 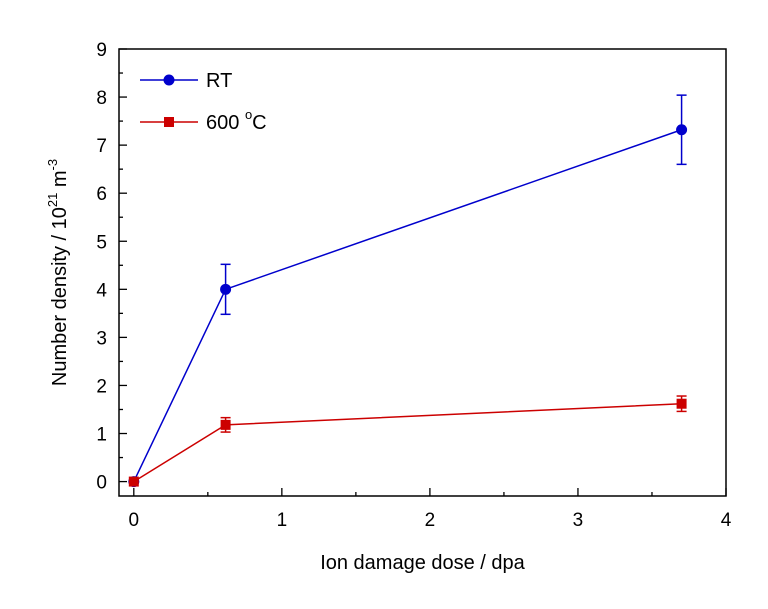 What do you see at coordinates (52, 200) in the screenshot?
I see `y-axis-title-exponent-1: 21` at bounding box center [52, 200].